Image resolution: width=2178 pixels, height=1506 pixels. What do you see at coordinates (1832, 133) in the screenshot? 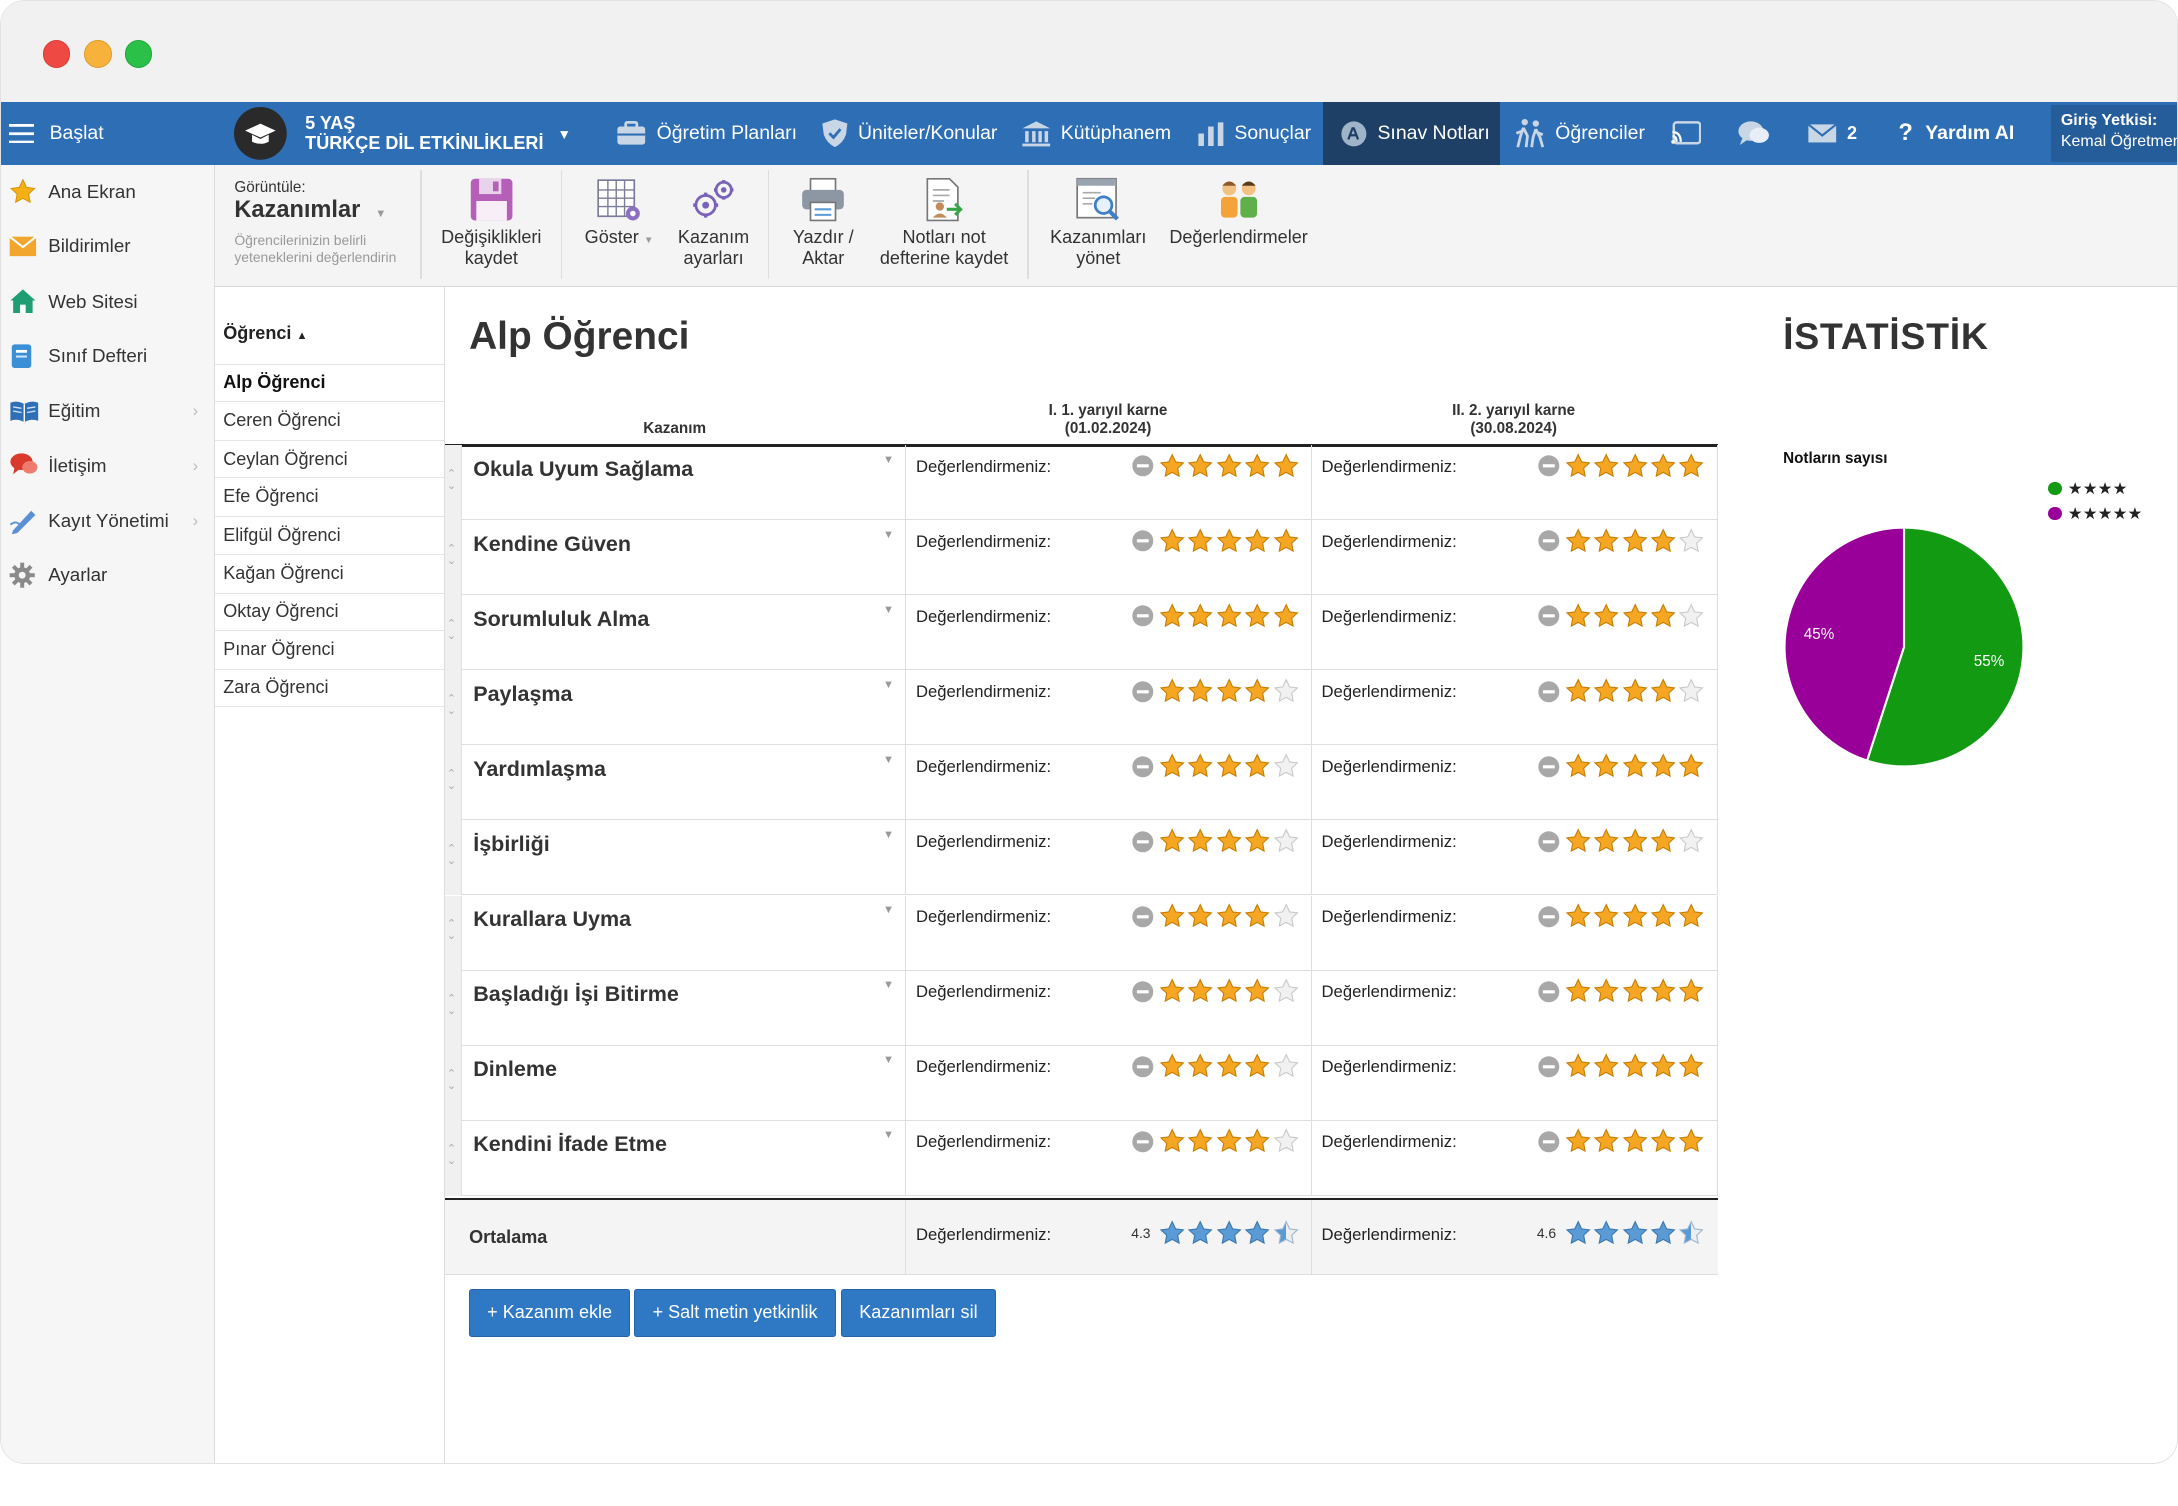
I see `messages-button: 2` at bounding box center [1832, 133].